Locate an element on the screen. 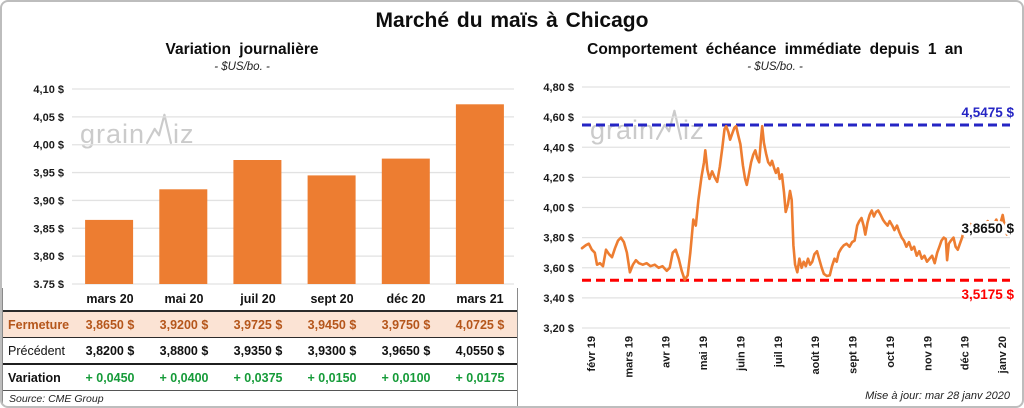 The width and height of the screenshot is (1024, 408). bar-chart-title: Variation journalière is located at coordinates (242, 49).